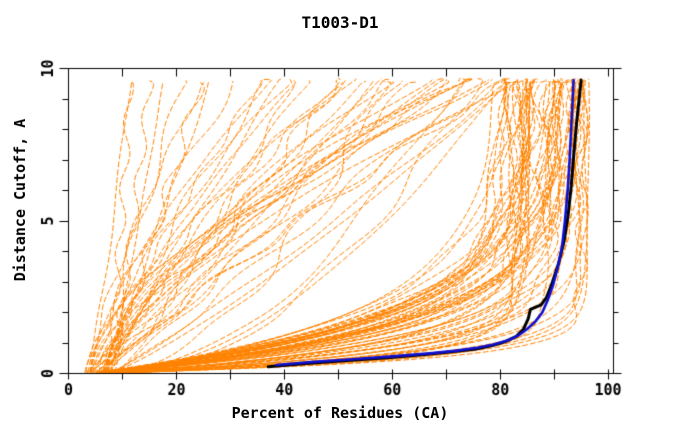  Describe the element at coordinates (340, 413) in the screenshot. I see `x-axis-label: Percent of Residues (CA)` at that location.